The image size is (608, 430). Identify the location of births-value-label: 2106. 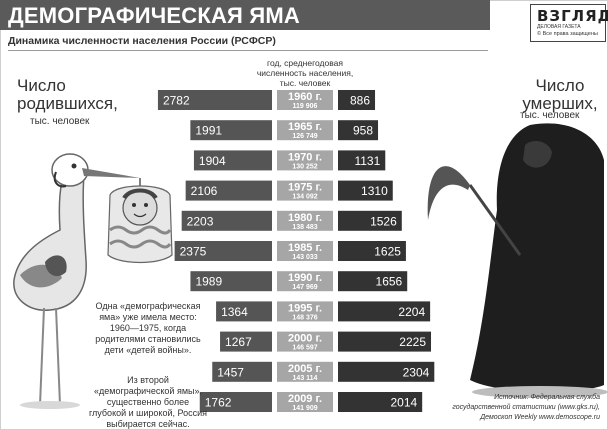
(204, 191).